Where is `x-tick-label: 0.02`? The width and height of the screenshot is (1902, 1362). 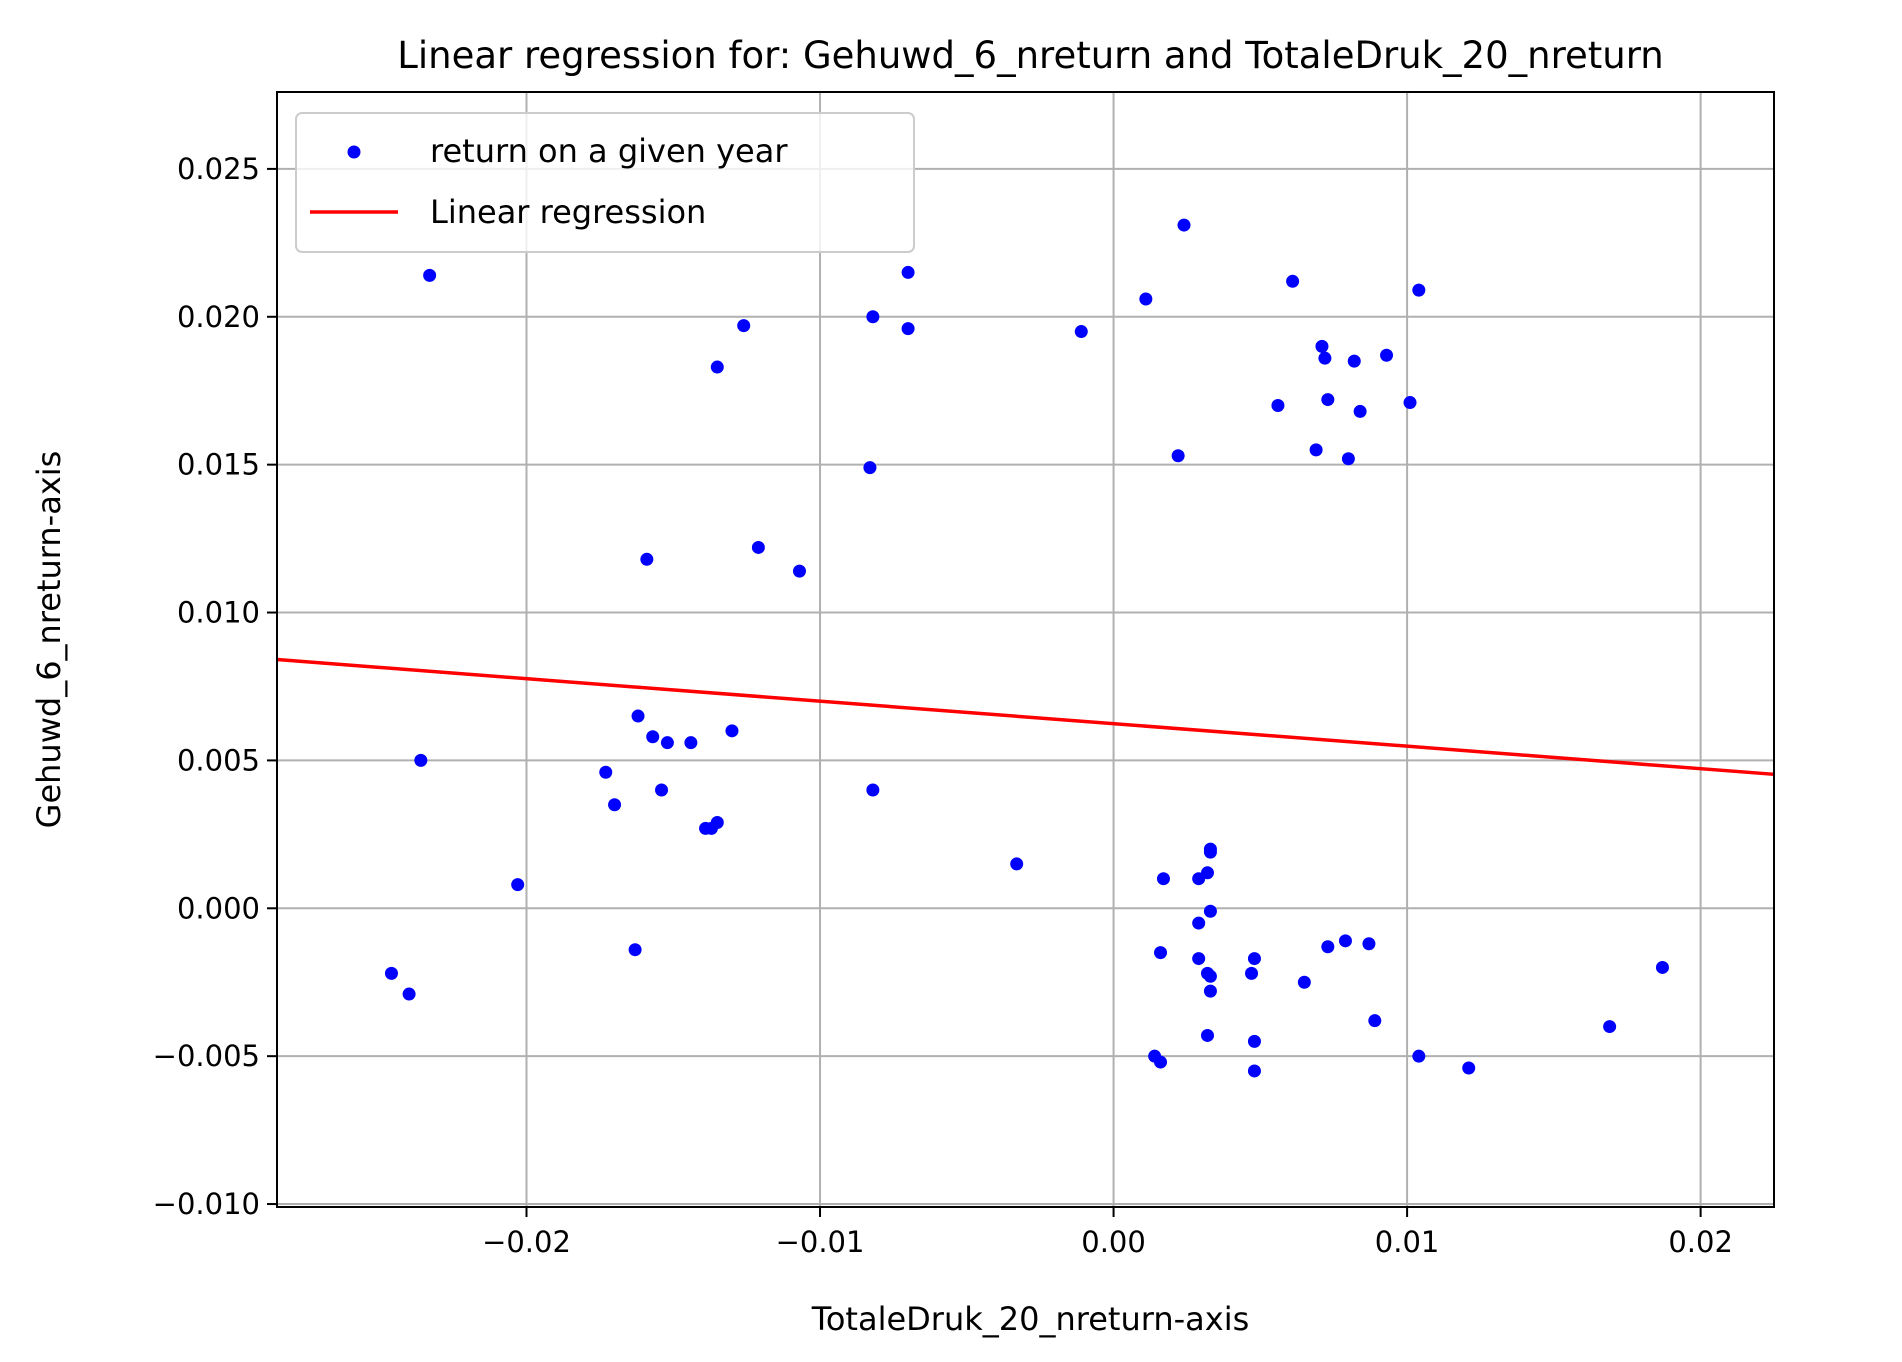 x-tick-label: 0.02 is located at coordinates (1700, 1242).